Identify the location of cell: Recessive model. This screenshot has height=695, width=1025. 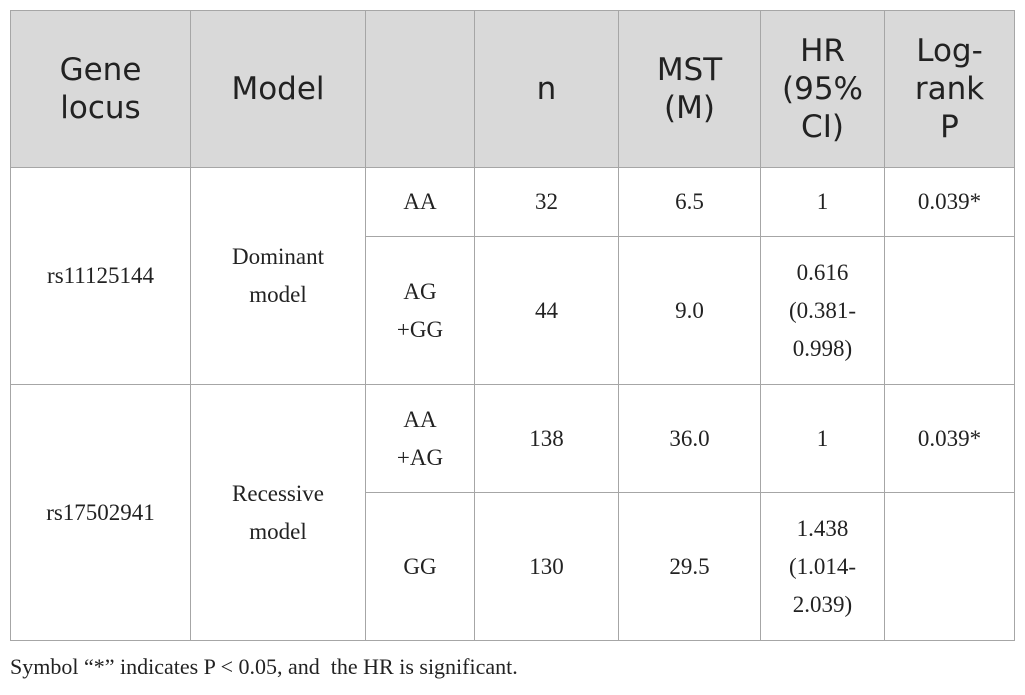
(278, 512).